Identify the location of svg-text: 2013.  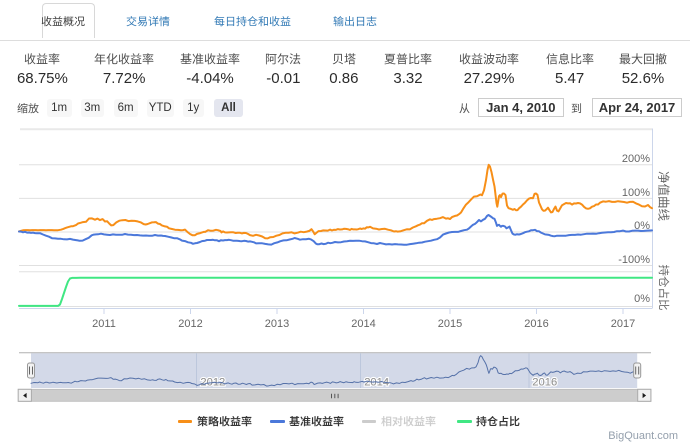
(277, 324).